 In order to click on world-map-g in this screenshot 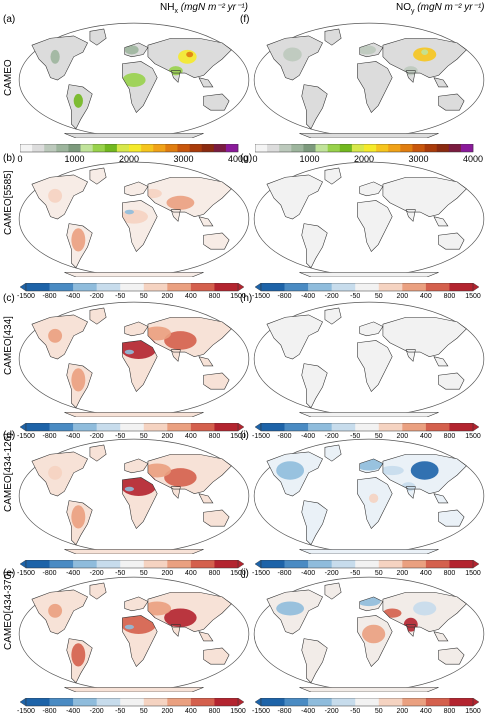, I will do `click(369, 219)`.